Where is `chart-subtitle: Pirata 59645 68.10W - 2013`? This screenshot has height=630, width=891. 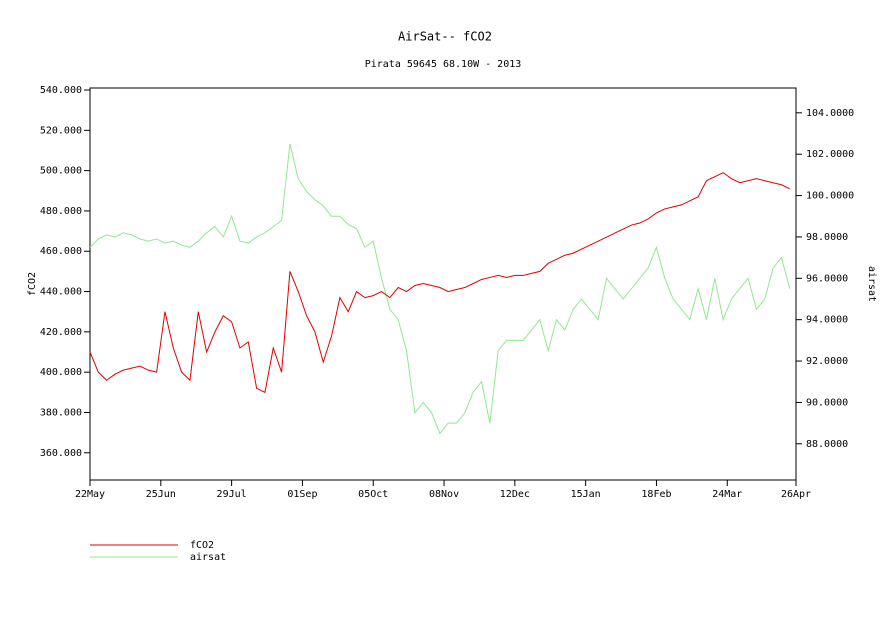 chart-subtitle: Pirata 59645 68.10W - 2013 is located at coordinates (443, 64).